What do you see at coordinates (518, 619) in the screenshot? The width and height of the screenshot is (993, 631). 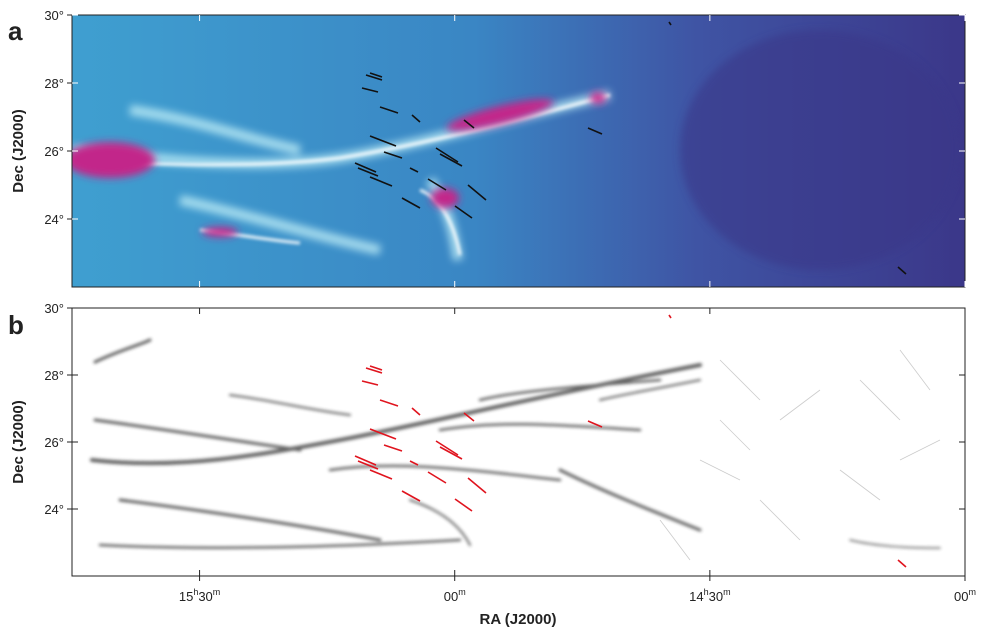 I see `x-axis-label: RA (J2000)` at bounding box center [518, 619].